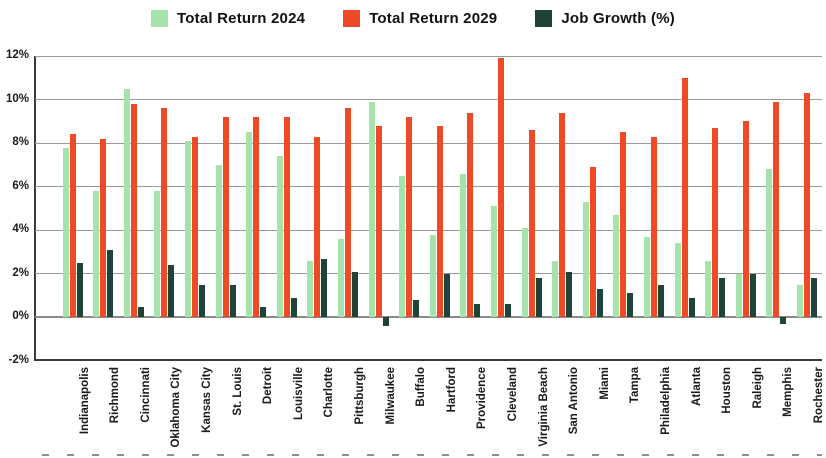 This screenshot has height=458, width=826. Describe the element at coordinates (428, 230) in the screenshot. I see `gridline-4%` at that location.